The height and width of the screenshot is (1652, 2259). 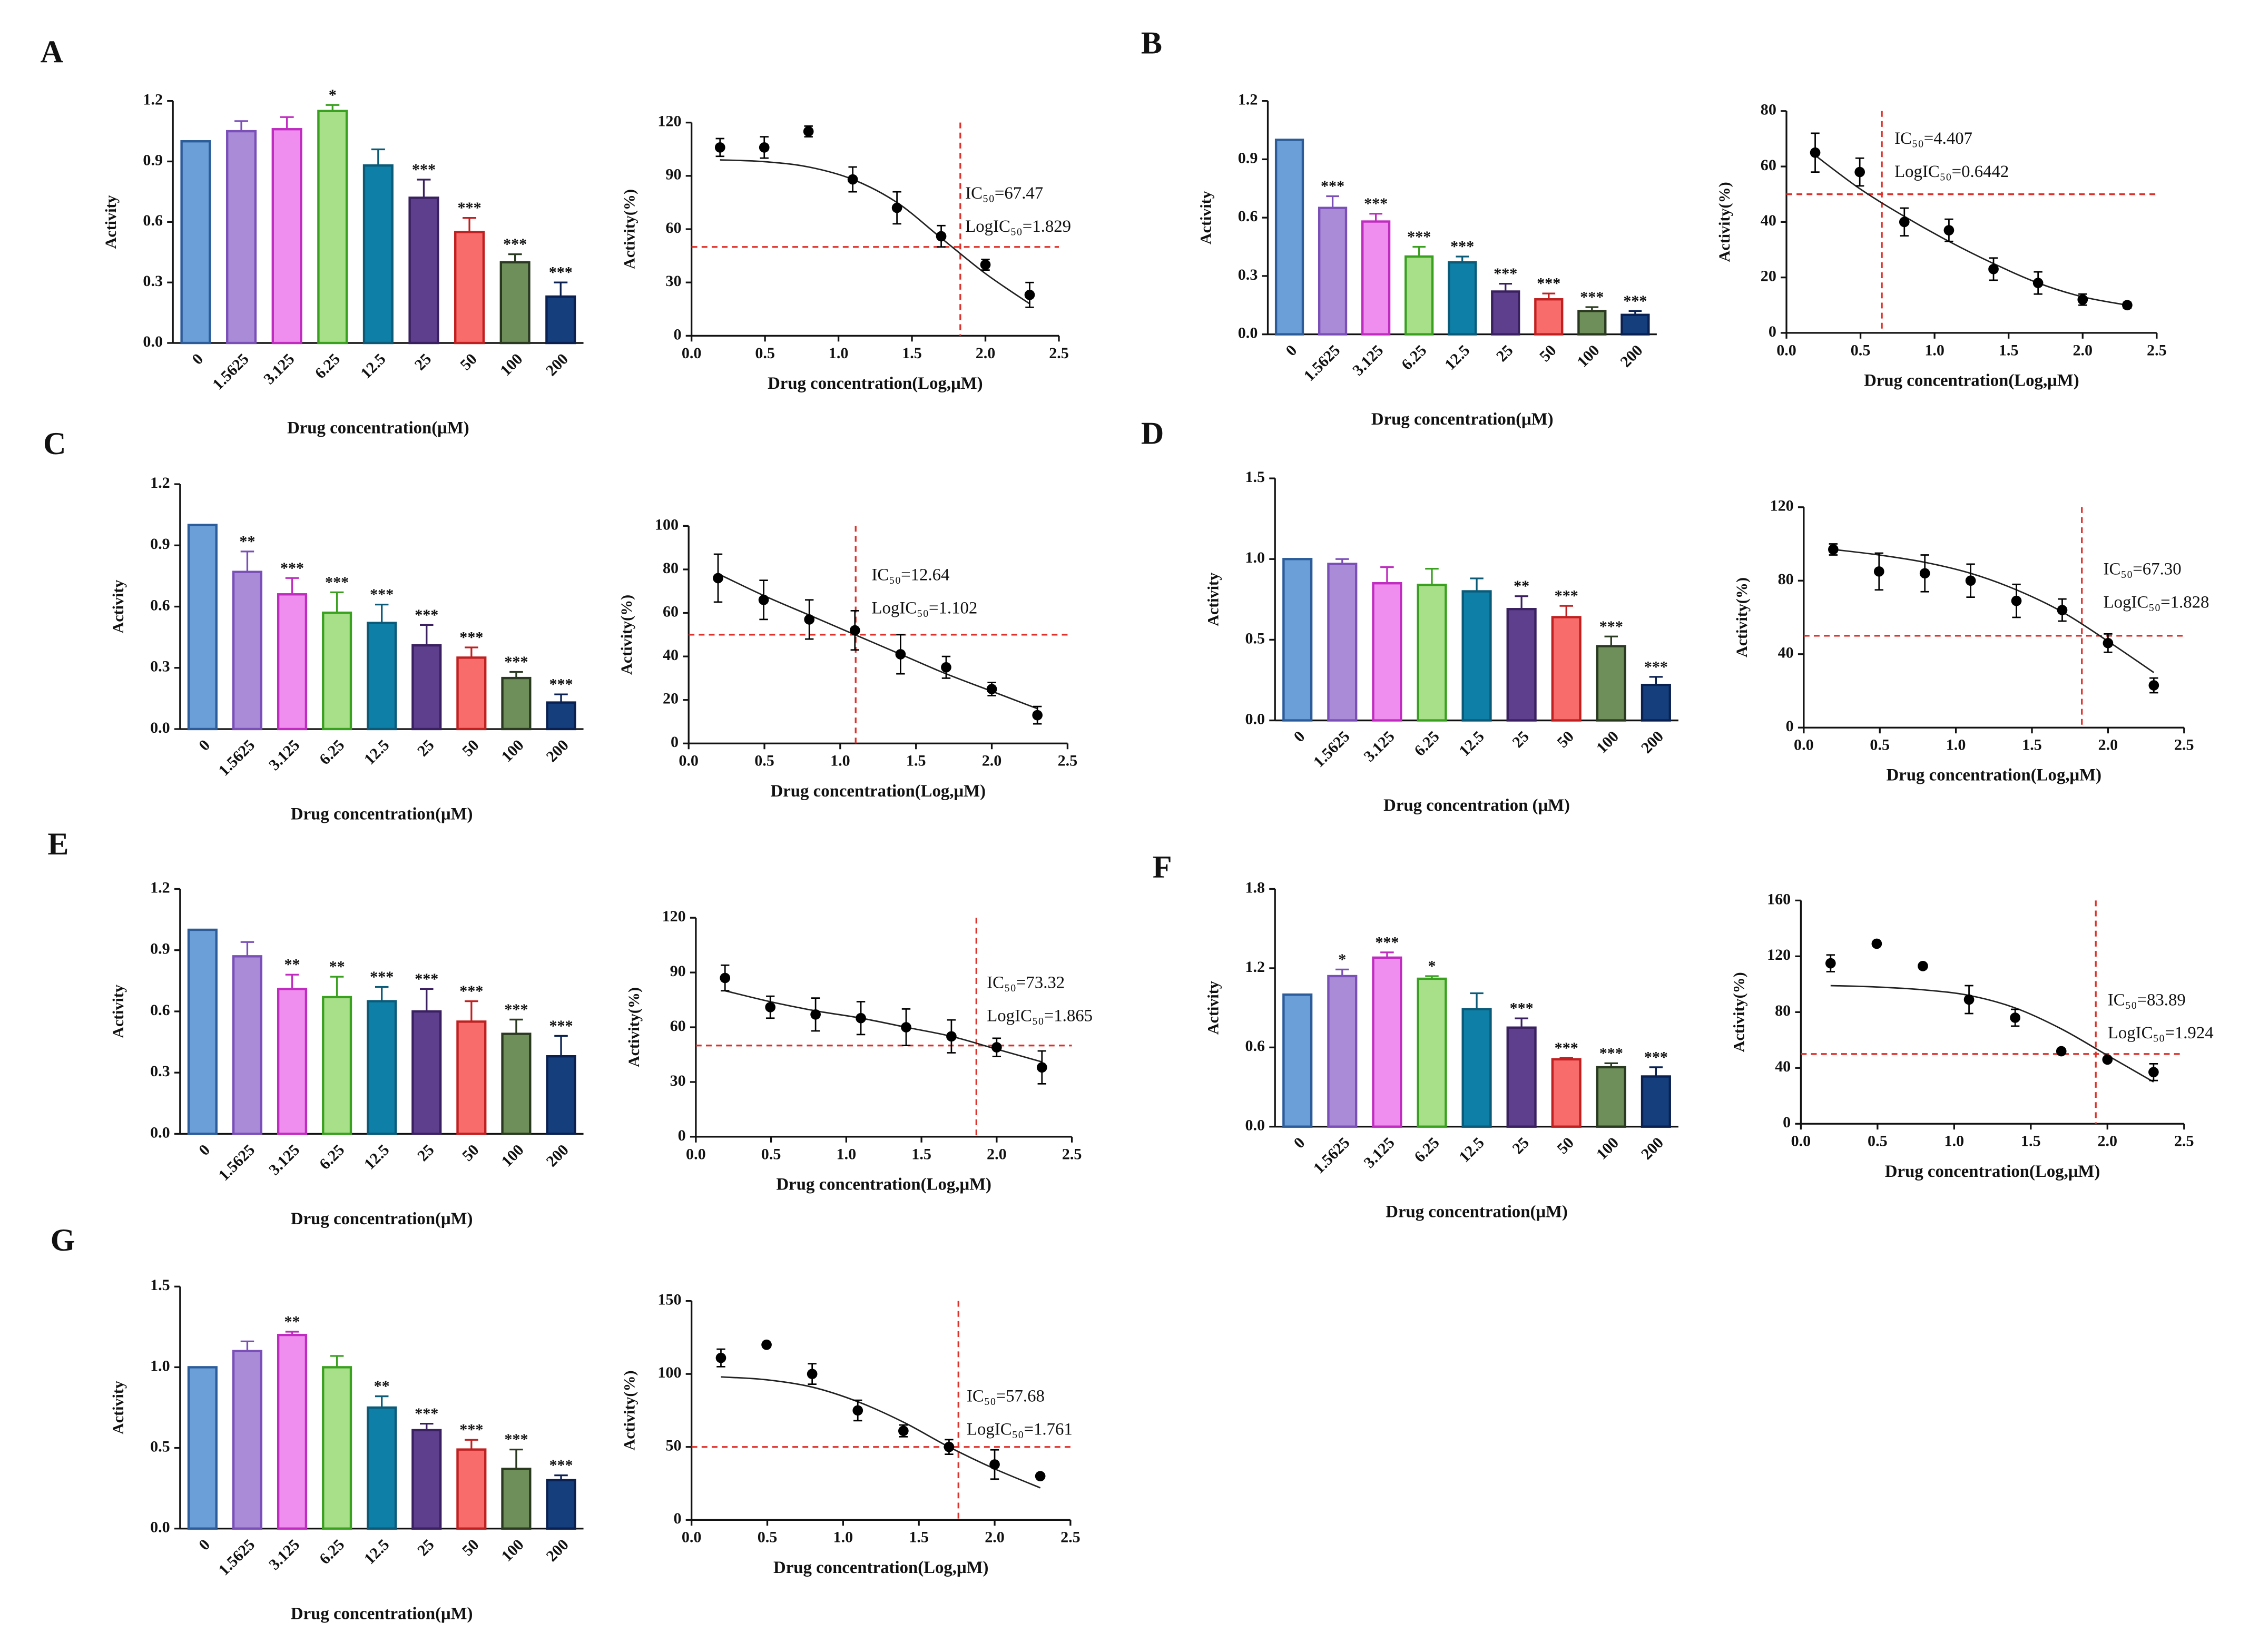 I want to click on x-tick-label: 0, so click(x=1291, y=351).